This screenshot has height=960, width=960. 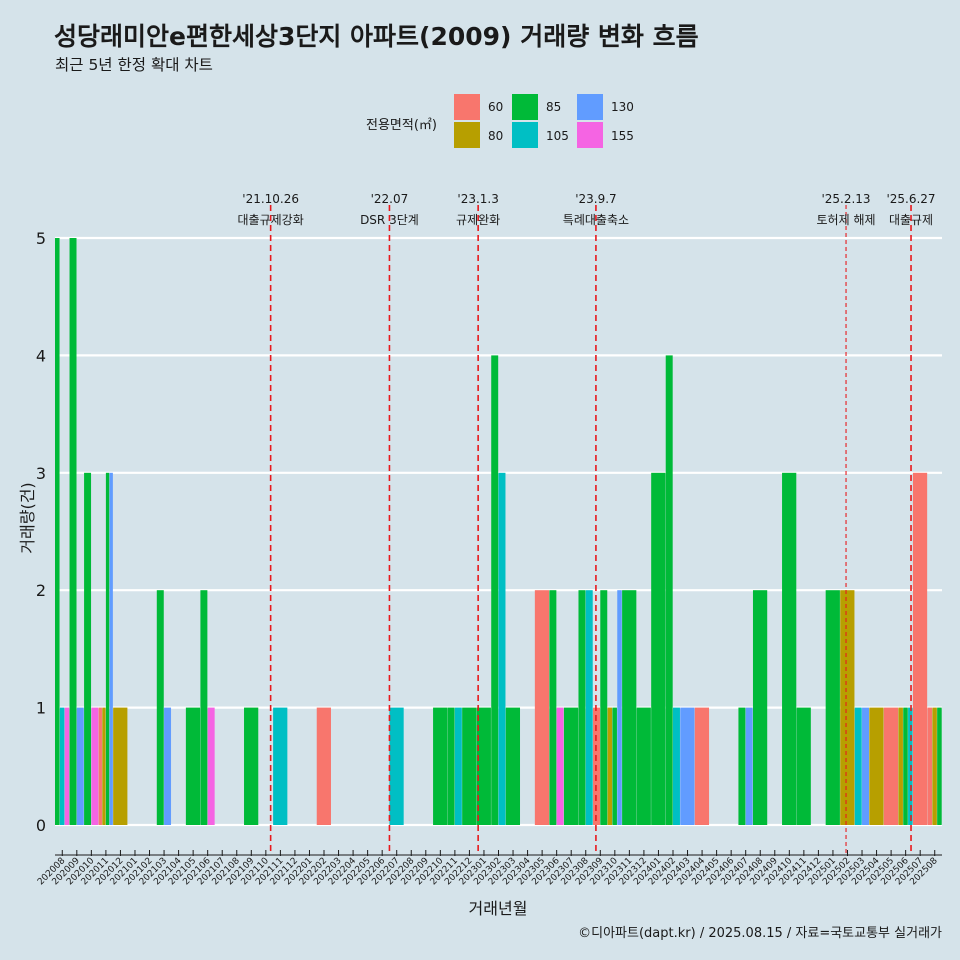 What do you see at coordinates (554, 107) in the screenshot?
I see `legend-label-85: 85` at bounding box center [554, 107].